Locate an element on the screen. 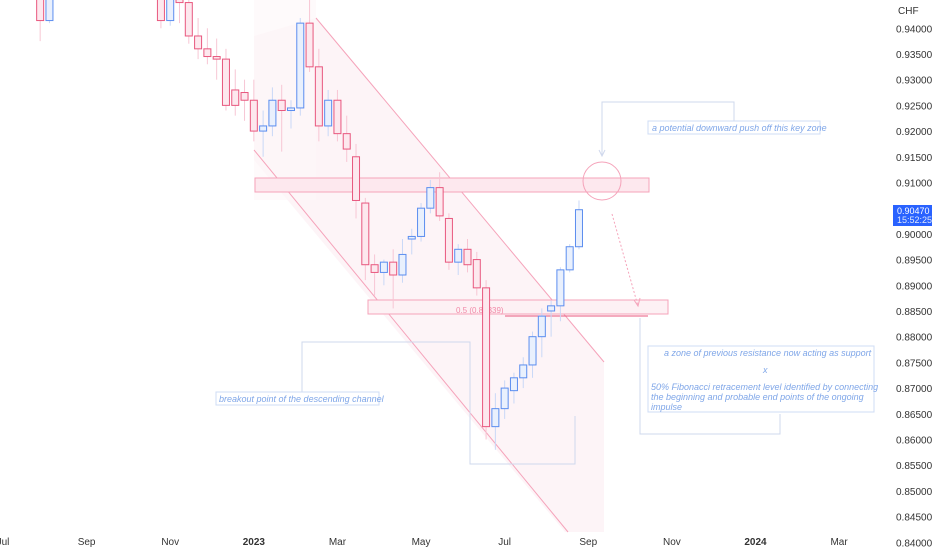 This screenshot has height=550, width=932. price-tick-label: 0.93500 is located at coordinates (914, 55).